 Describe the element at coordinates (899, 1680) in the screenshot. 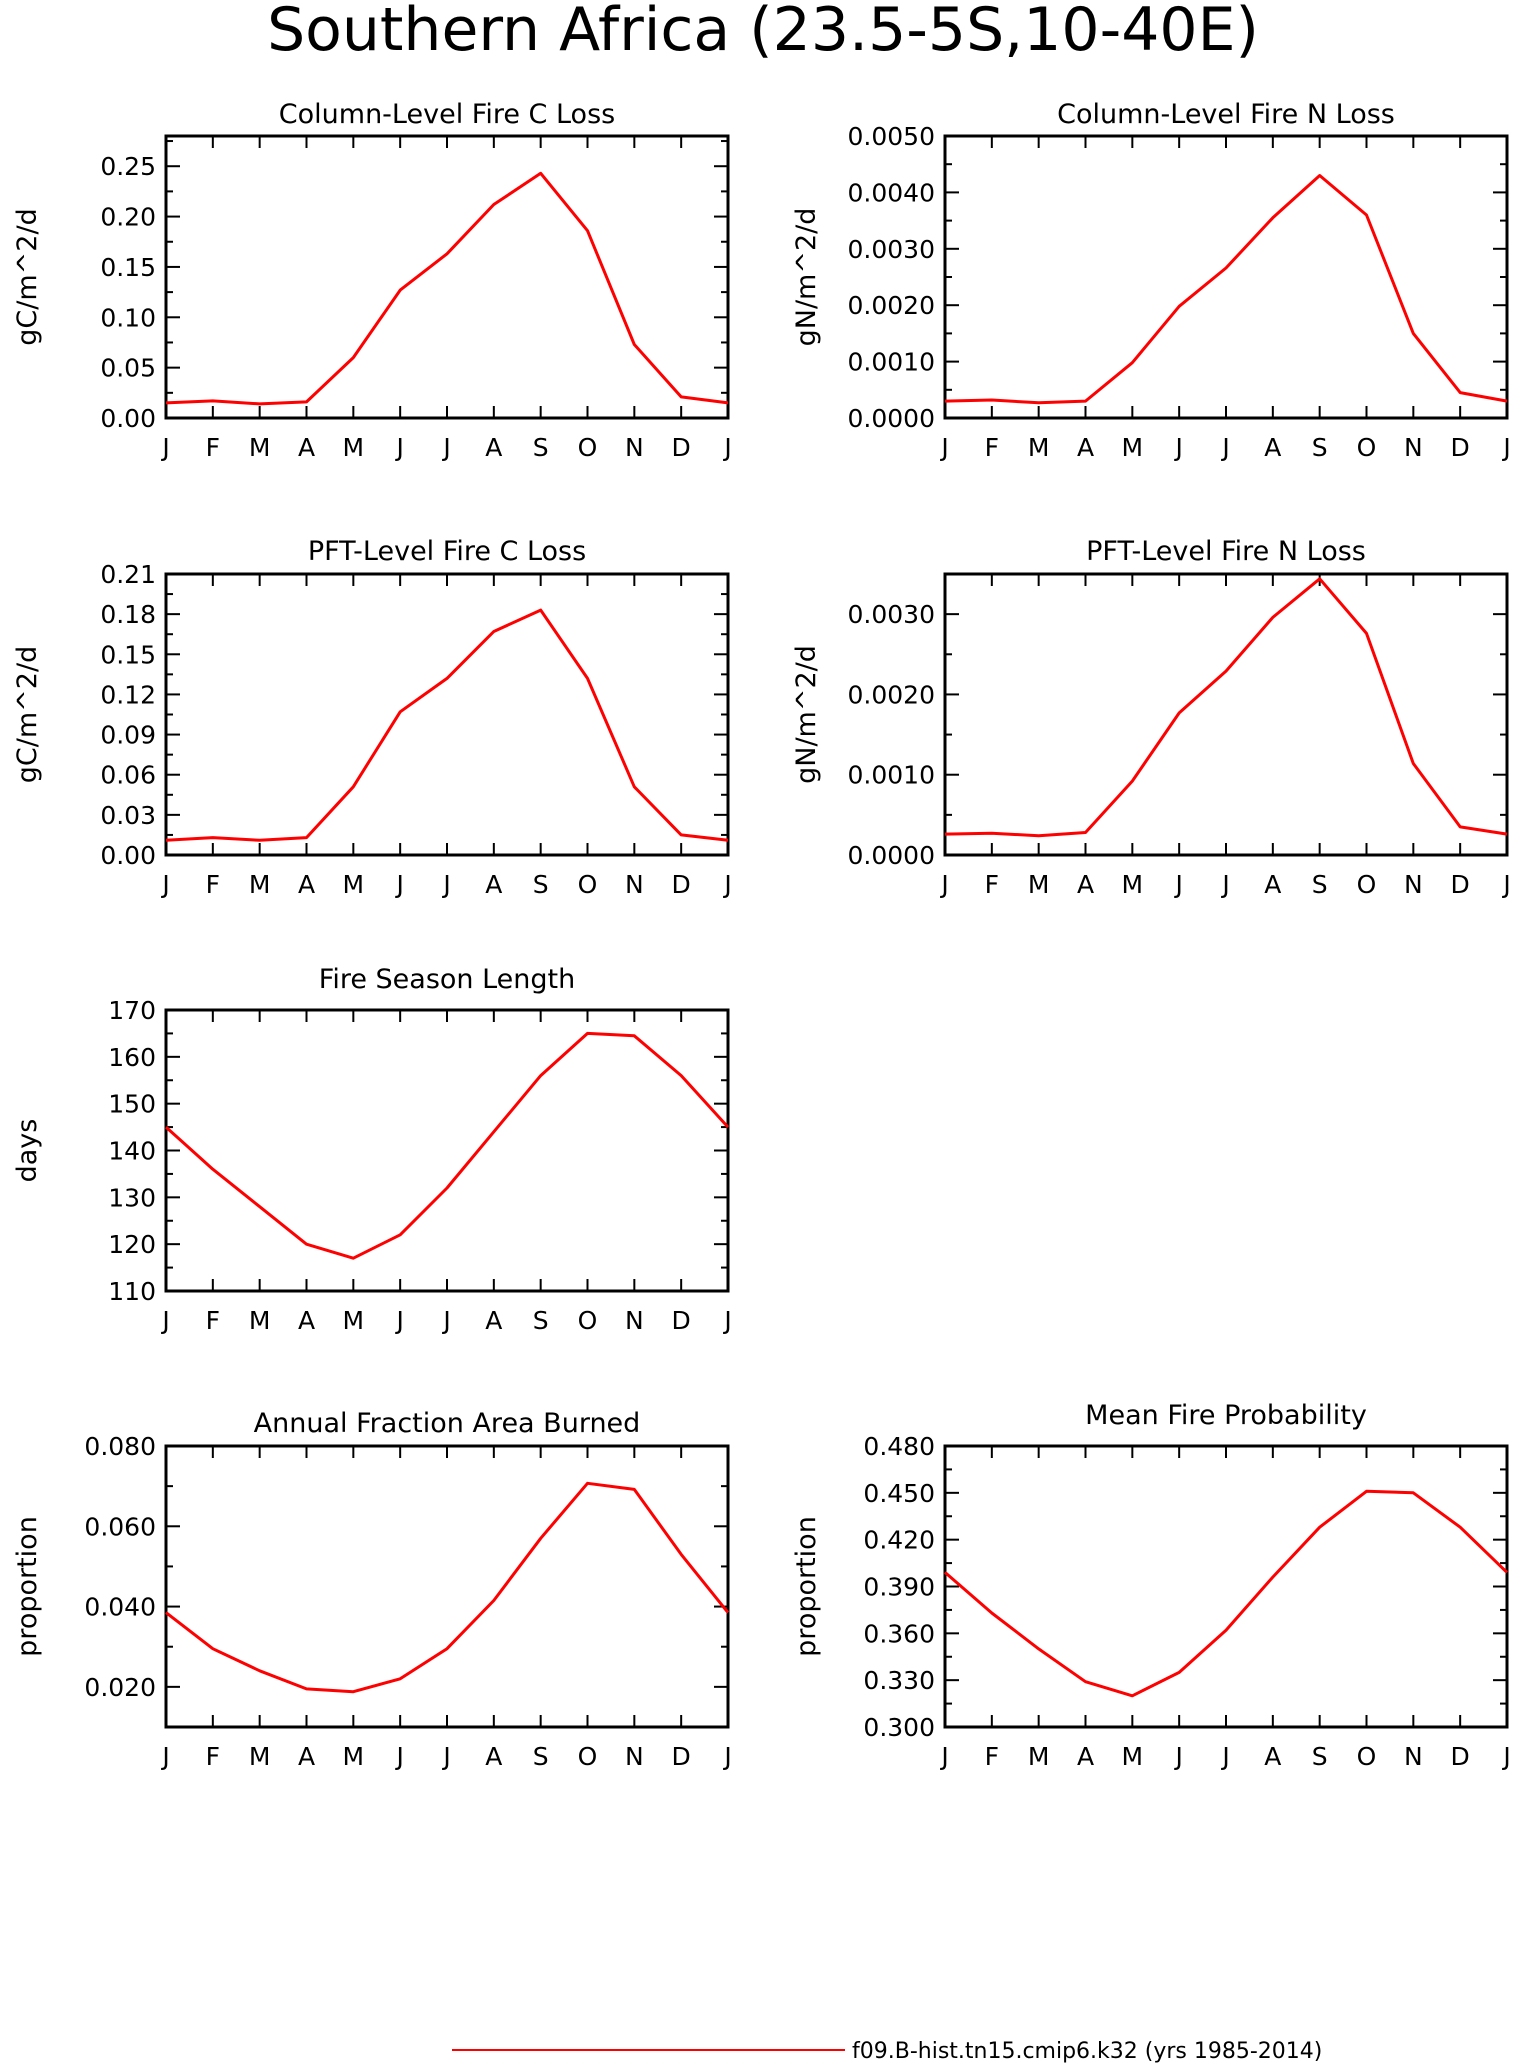

I see `y-tick-label: 0.330` at that location.